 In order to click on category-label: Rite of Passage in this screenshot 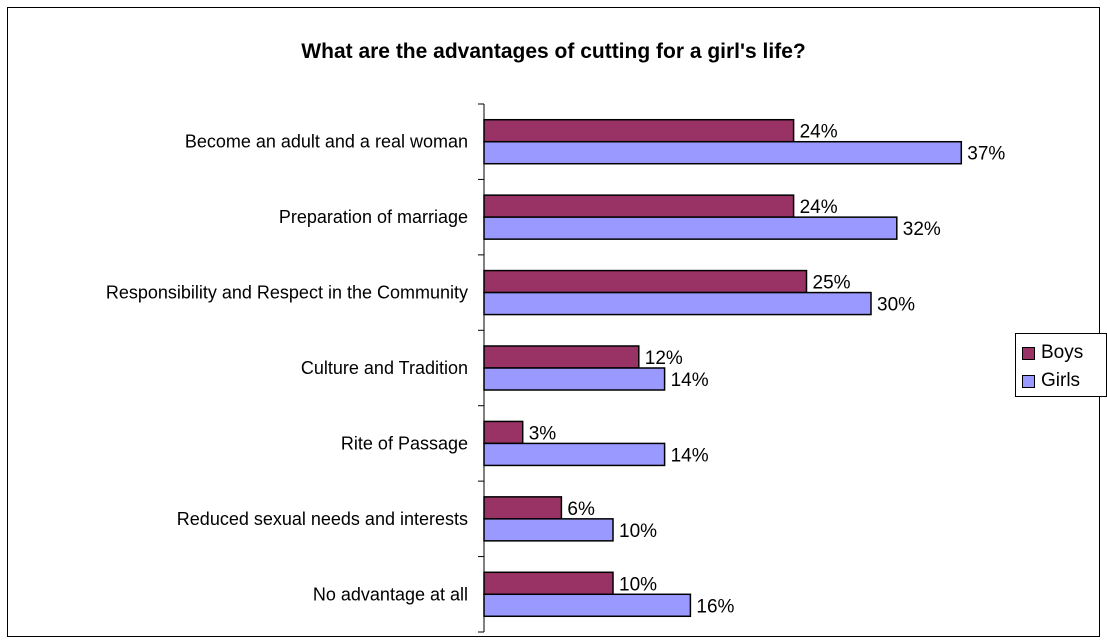, I will do `click(404, 443)`.